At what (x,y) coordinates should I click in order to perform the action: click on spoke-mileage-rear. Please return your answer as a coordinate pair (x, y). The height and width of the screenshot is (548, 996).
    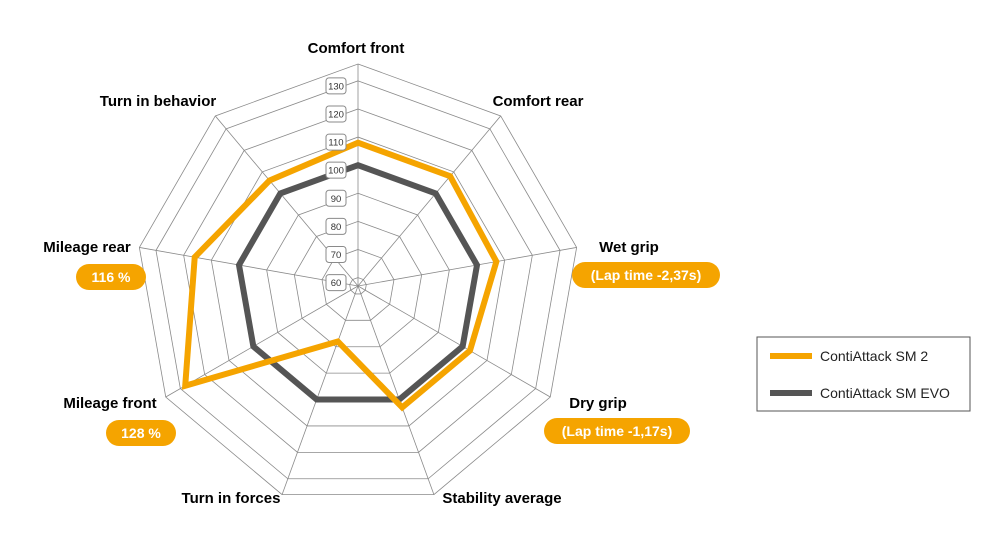
    Looking at the image, I should click on (249, 267).